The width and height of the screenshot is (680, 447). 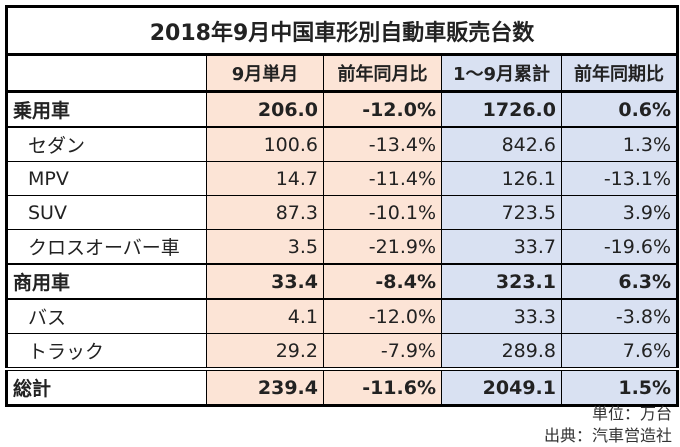 What do you see at coordinates (382, 387) in the screenshot?
I see `cell-value: -11.6%` at bounding box center [382, 387].